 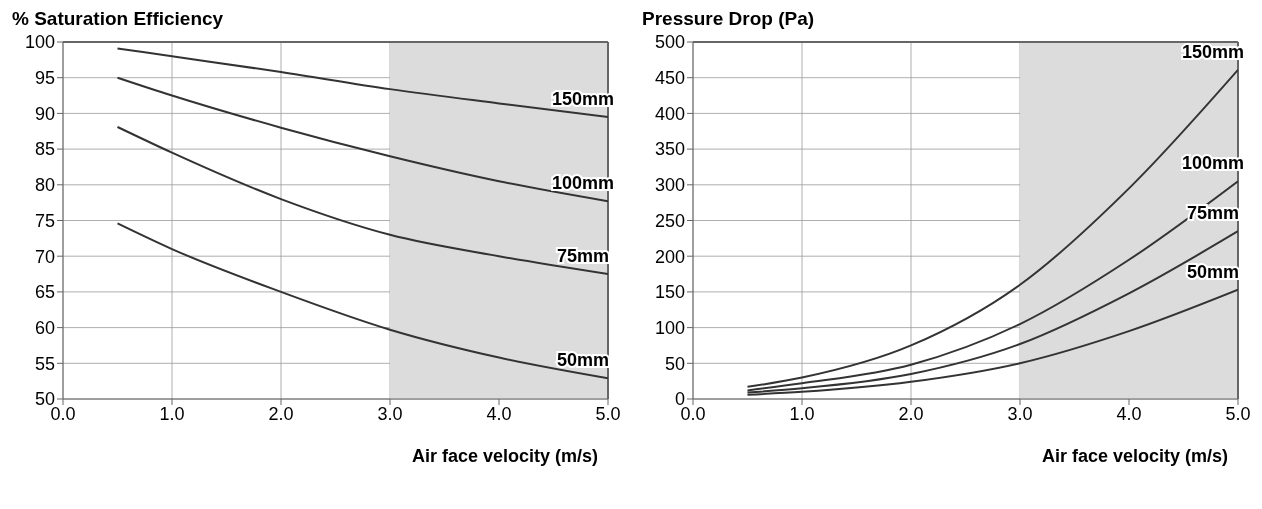 I want to click on chart-title: Pressure Drop (Pa), so click(x=728, y=19).